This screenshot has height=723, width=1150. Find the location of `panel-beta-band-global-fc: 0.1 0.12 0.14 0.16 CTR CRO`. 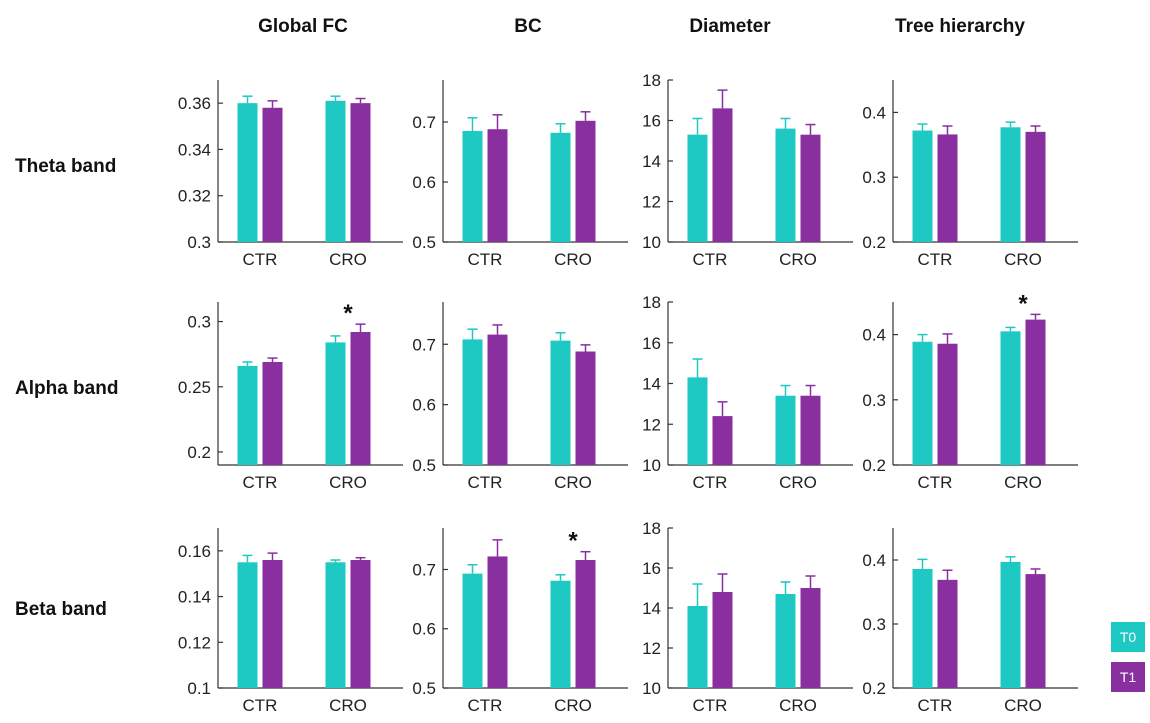

panel-beta-band-global-fc: 0.1 0.12 0.14 0.16 CTR CRO is located at coordinates (290, 621).